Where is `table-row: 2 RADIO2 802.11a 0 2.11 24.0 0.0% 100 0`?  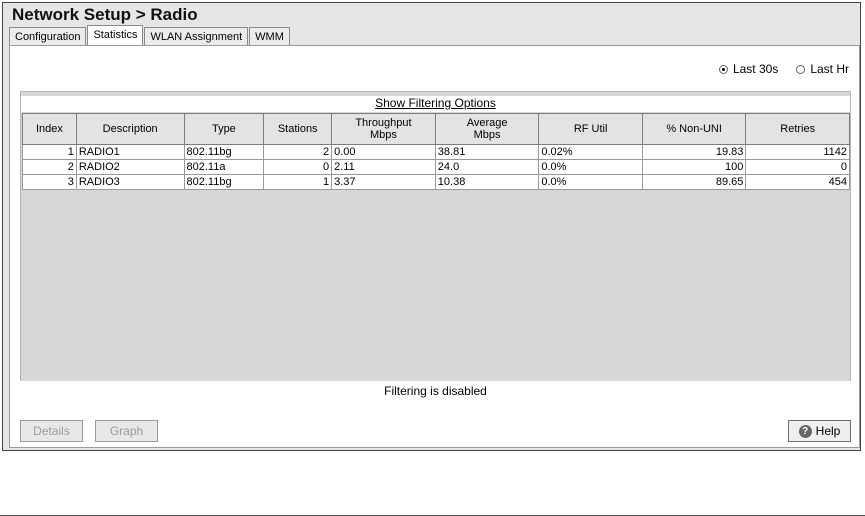
table-row: 2 RADIO2 802.11a 0 2.11 24.0 0.0% 100 0 is located at coordinates (436, 167).